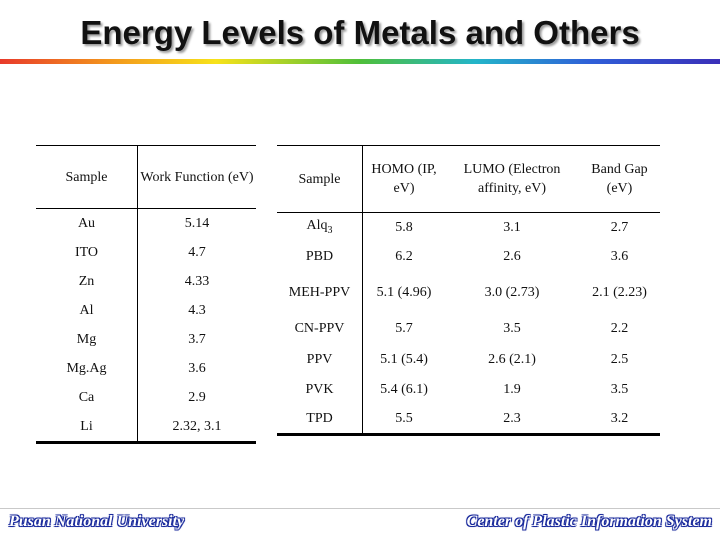 The image size is (720, 540). What do you see at coordinates (512, 256) in the screenshot?
I see `cell-lumo: 2.6` at bounding box center [512, 256].